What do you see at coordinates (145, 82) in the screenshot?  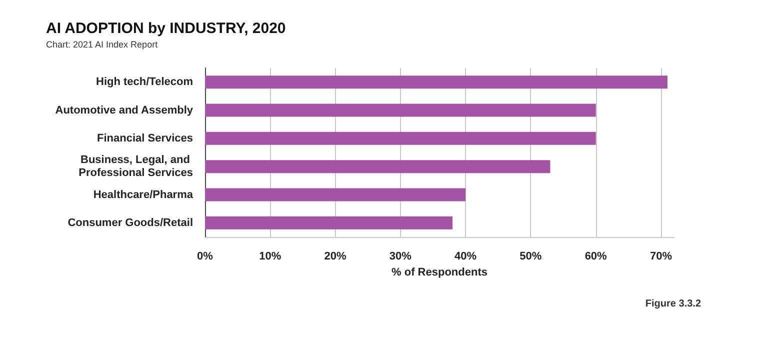 I see `y-tick-label: High tech/Telecom` at bounding box center [145, 82].